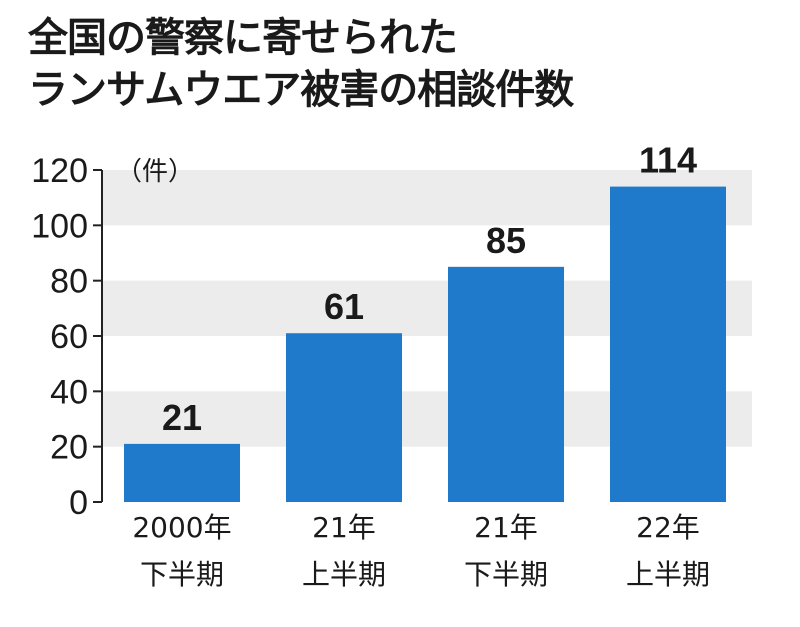 This screenshot has width=800, height=627. Describe the element at coordinates (69, 337) in the screenshot. I see `y-tick-label: 60` at that location.